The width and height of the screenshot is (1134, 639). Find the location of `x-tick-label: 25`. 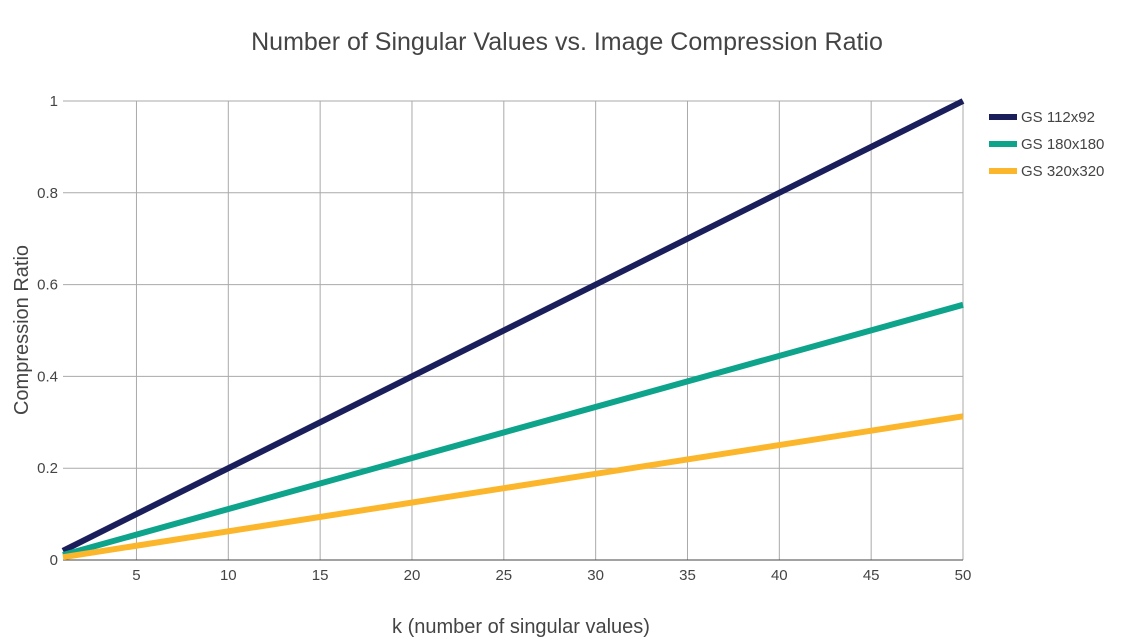

x-tick-label: 25 is located at coordinates (503, 575).